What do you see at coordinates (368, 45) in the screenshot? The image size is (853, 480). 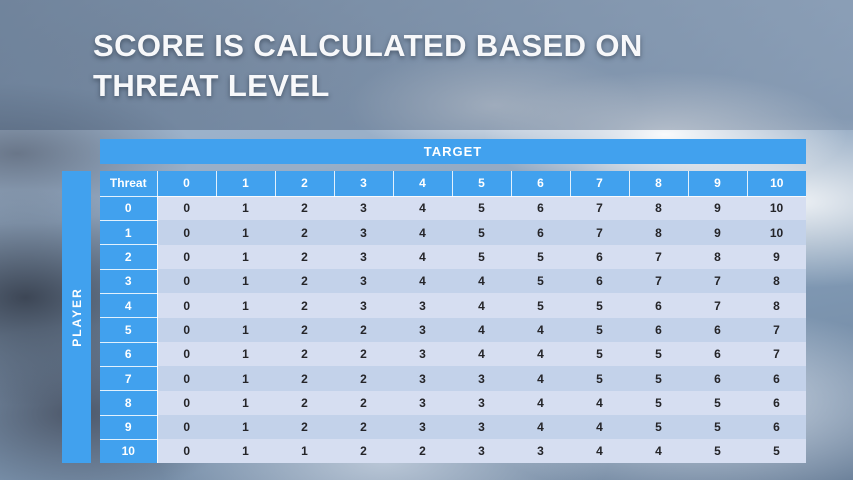 I see `slide-title-line1: SCORE IS CALCULATED BASED ON` at bounding box center [368, 45].